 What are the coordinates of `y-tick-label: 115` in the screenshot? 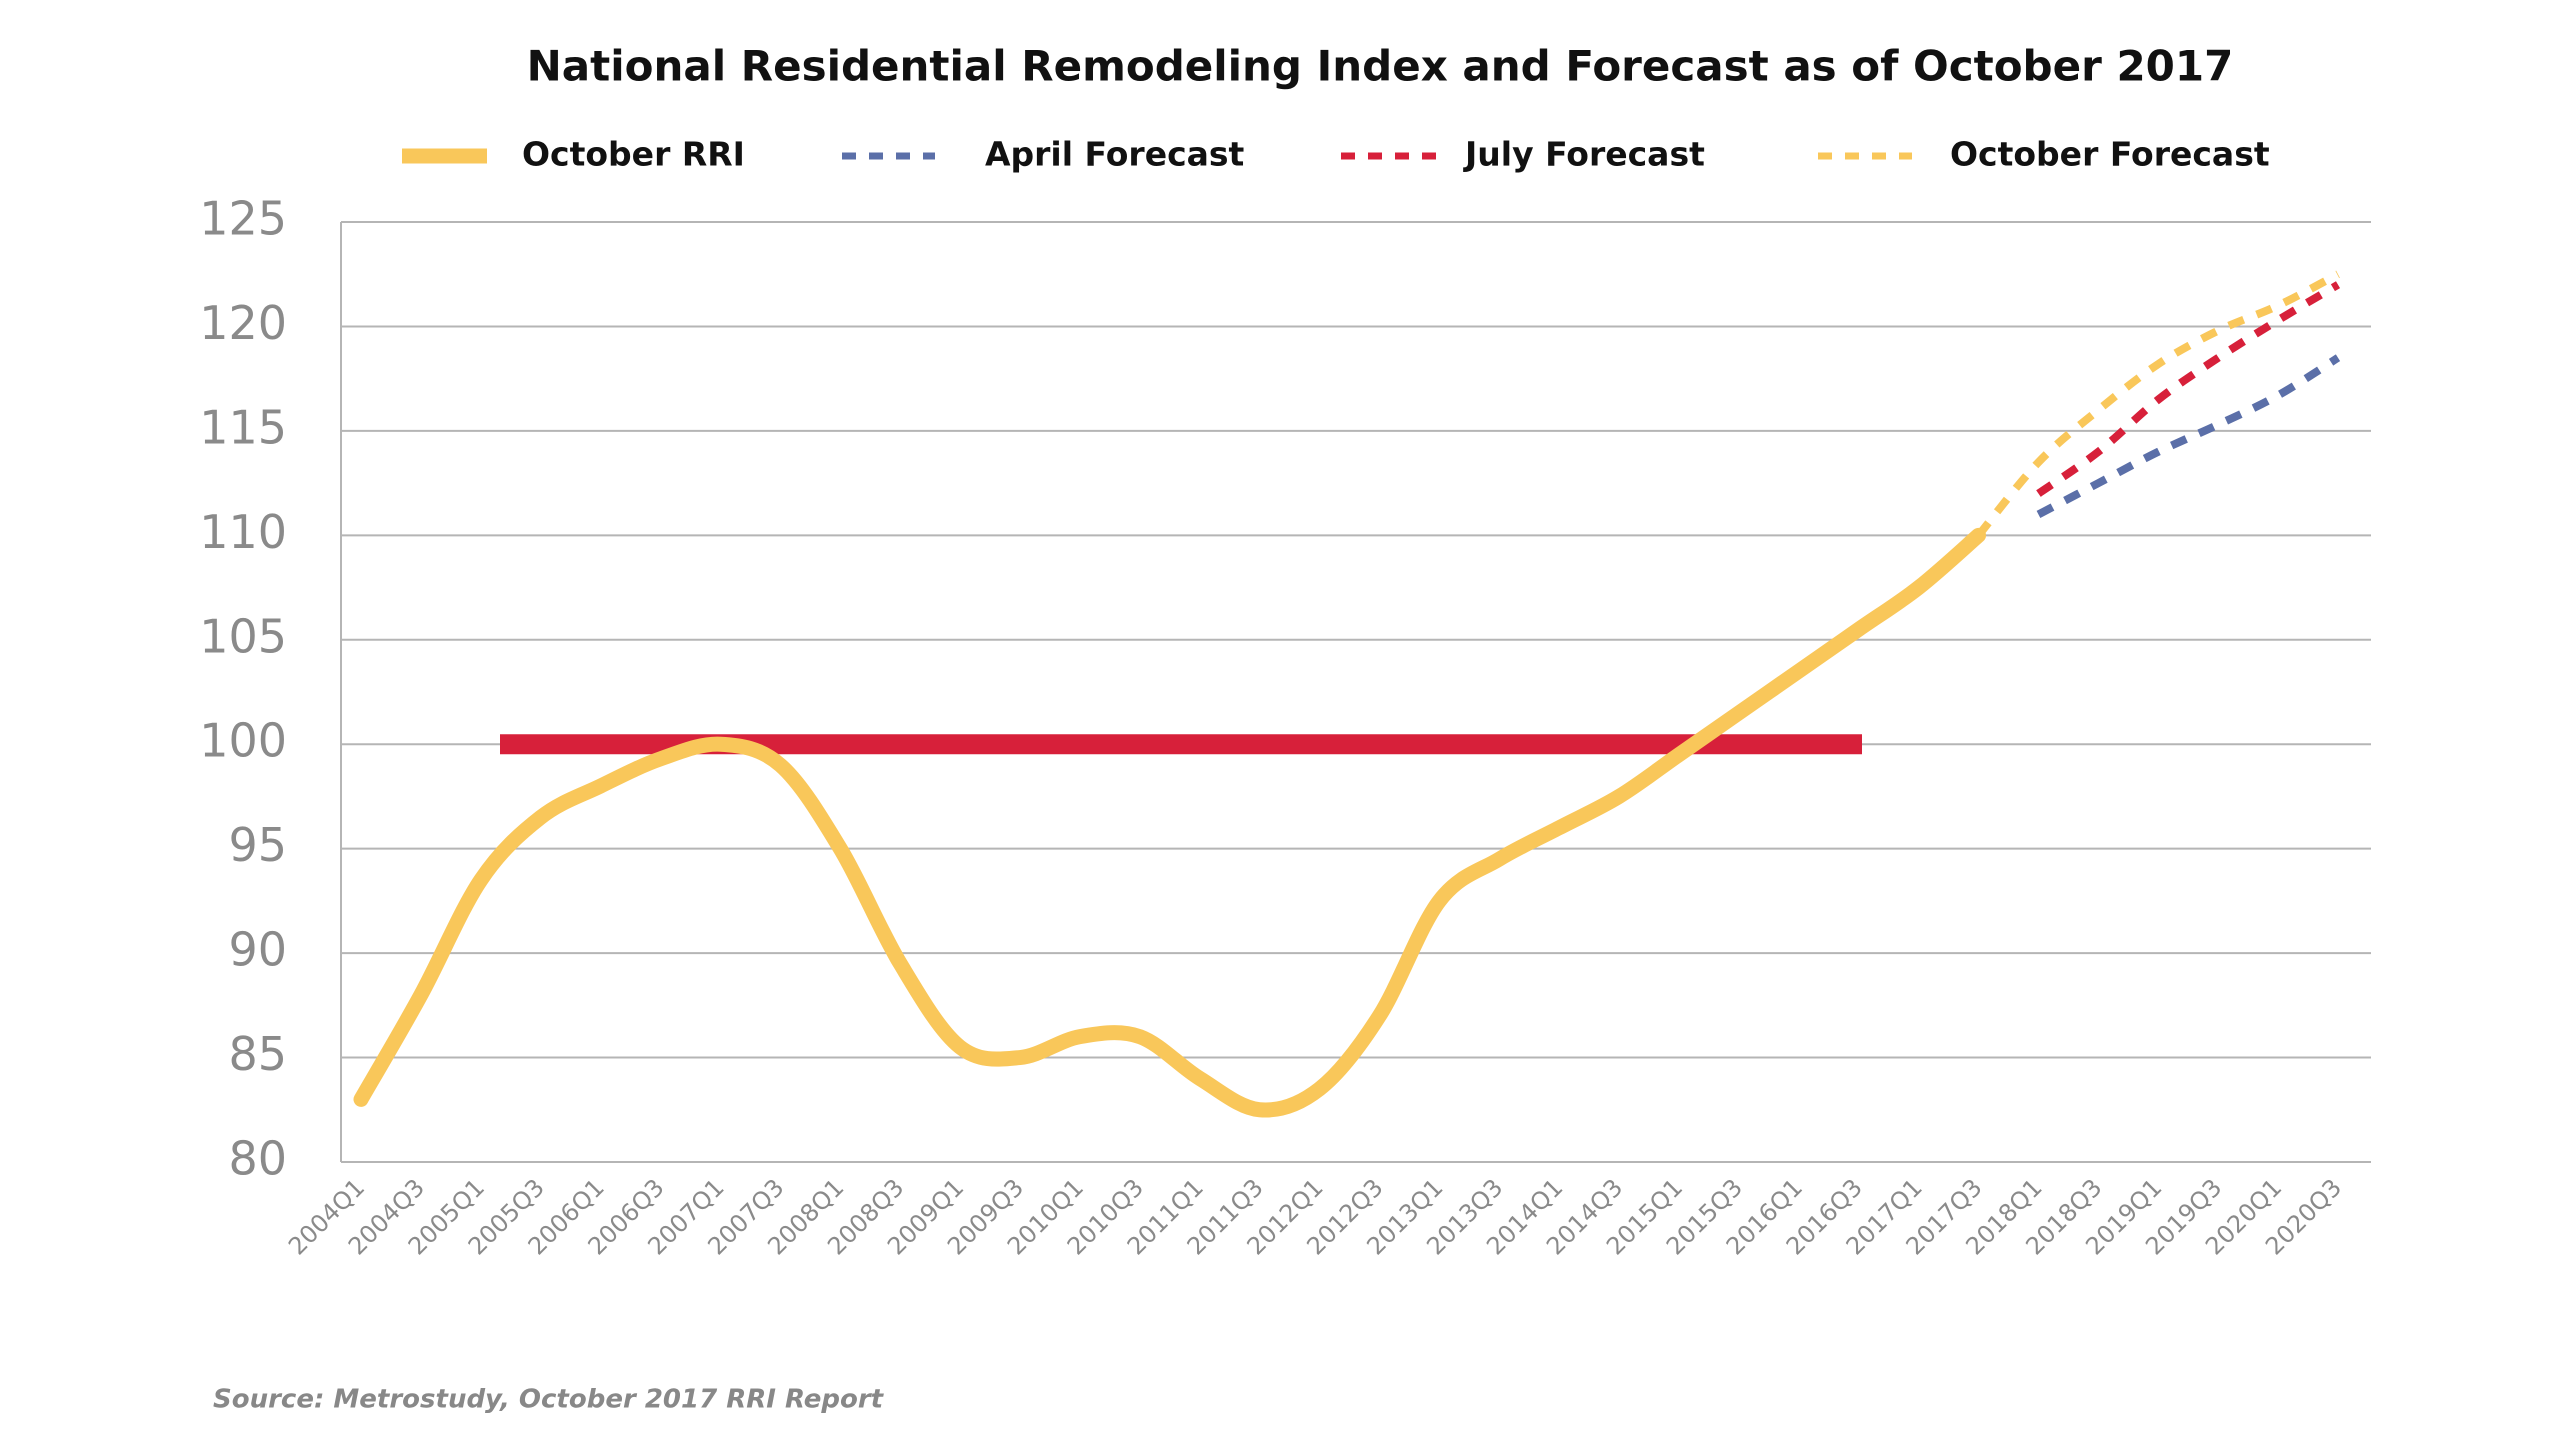 It's located at (243, 427).